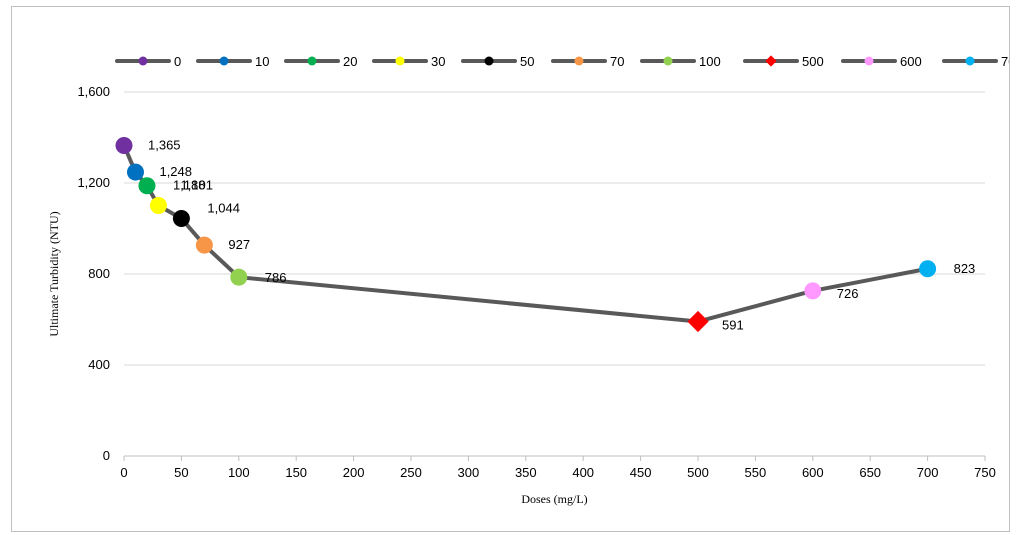 This screenshot has height=535, width=1016. I want to click on data-label: 591, so click(733, 325).